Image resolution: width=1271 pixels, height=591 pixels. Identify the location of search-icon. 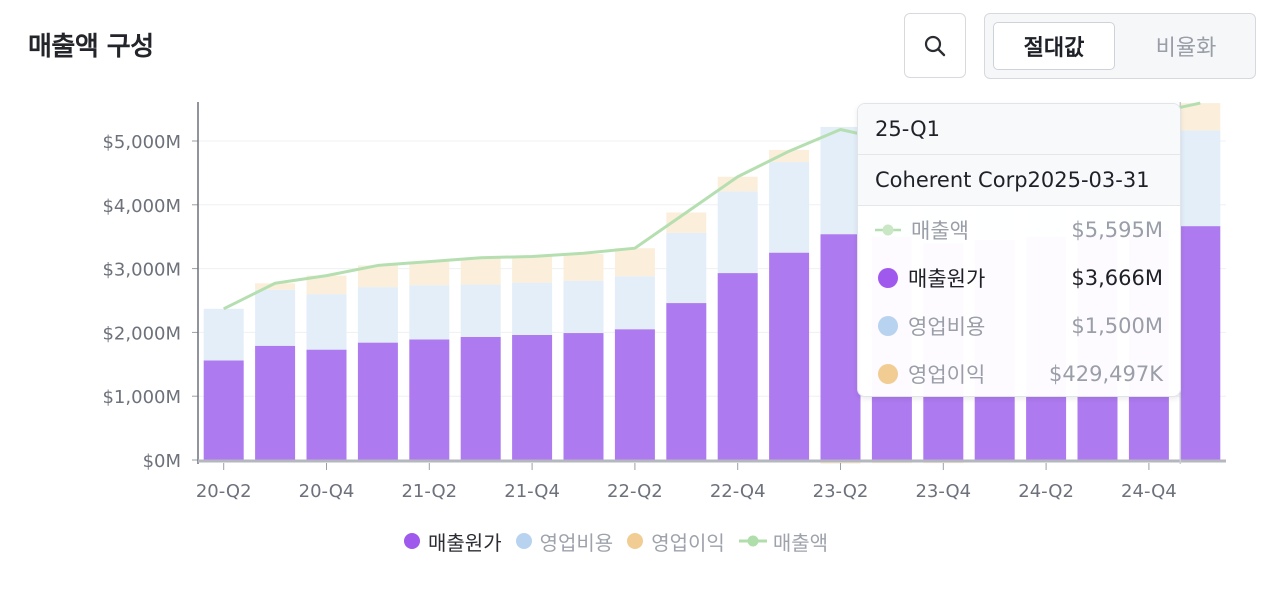
(935, 45).